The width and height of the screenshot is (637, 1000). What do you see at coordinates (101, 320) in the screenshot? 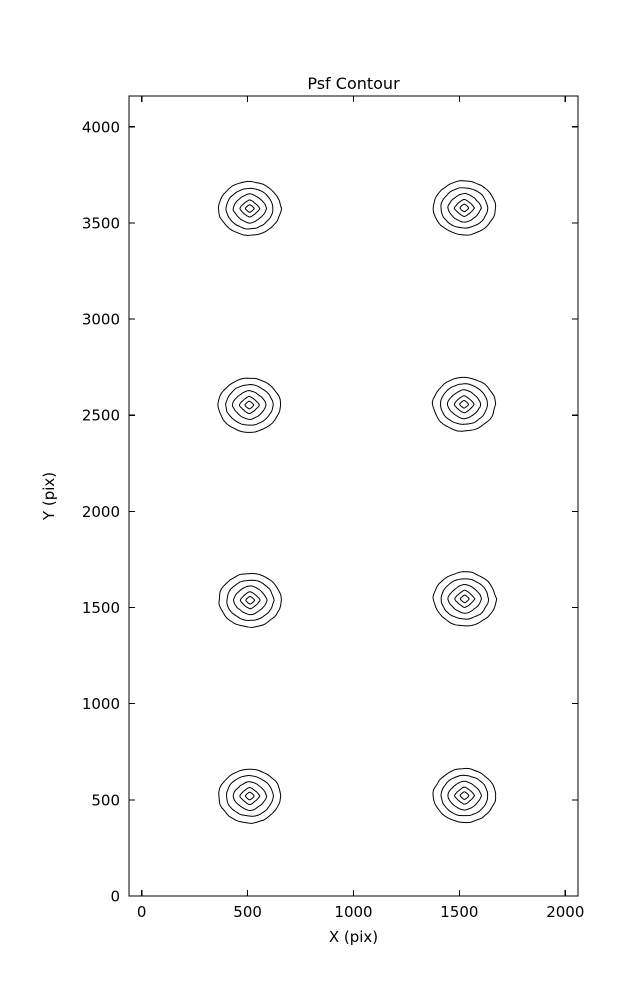
I see `y-tick-label: 3000` at bounding box center [101, 320].